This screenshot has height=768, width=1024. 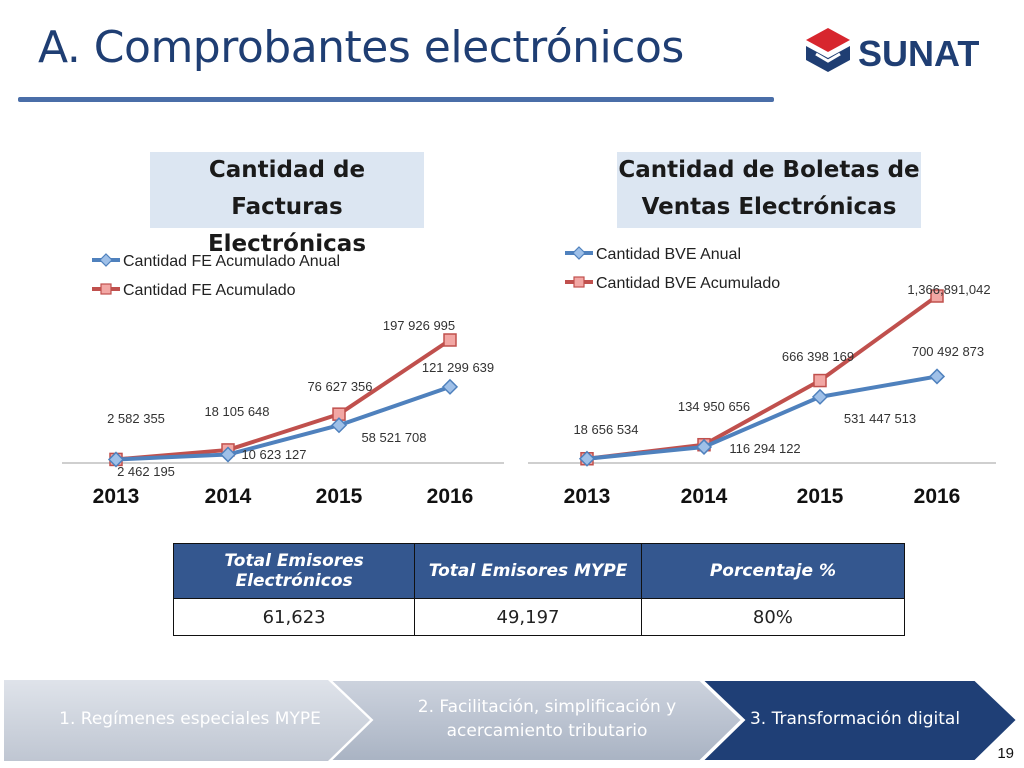 I want to click on chart-2-data-label-s1-2016: 700 492 873, so click(x=948, y=351).